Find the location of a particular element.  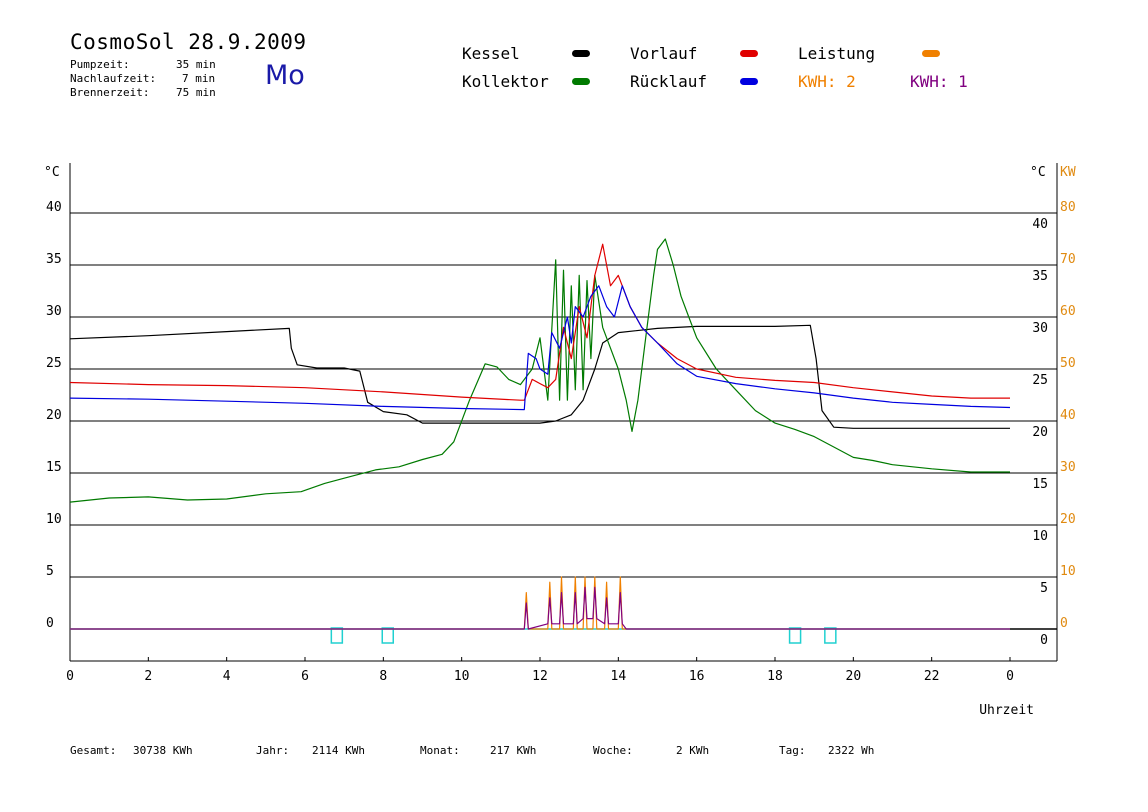

legend-vorlauf-swatch is located at coordinates (749, 53).